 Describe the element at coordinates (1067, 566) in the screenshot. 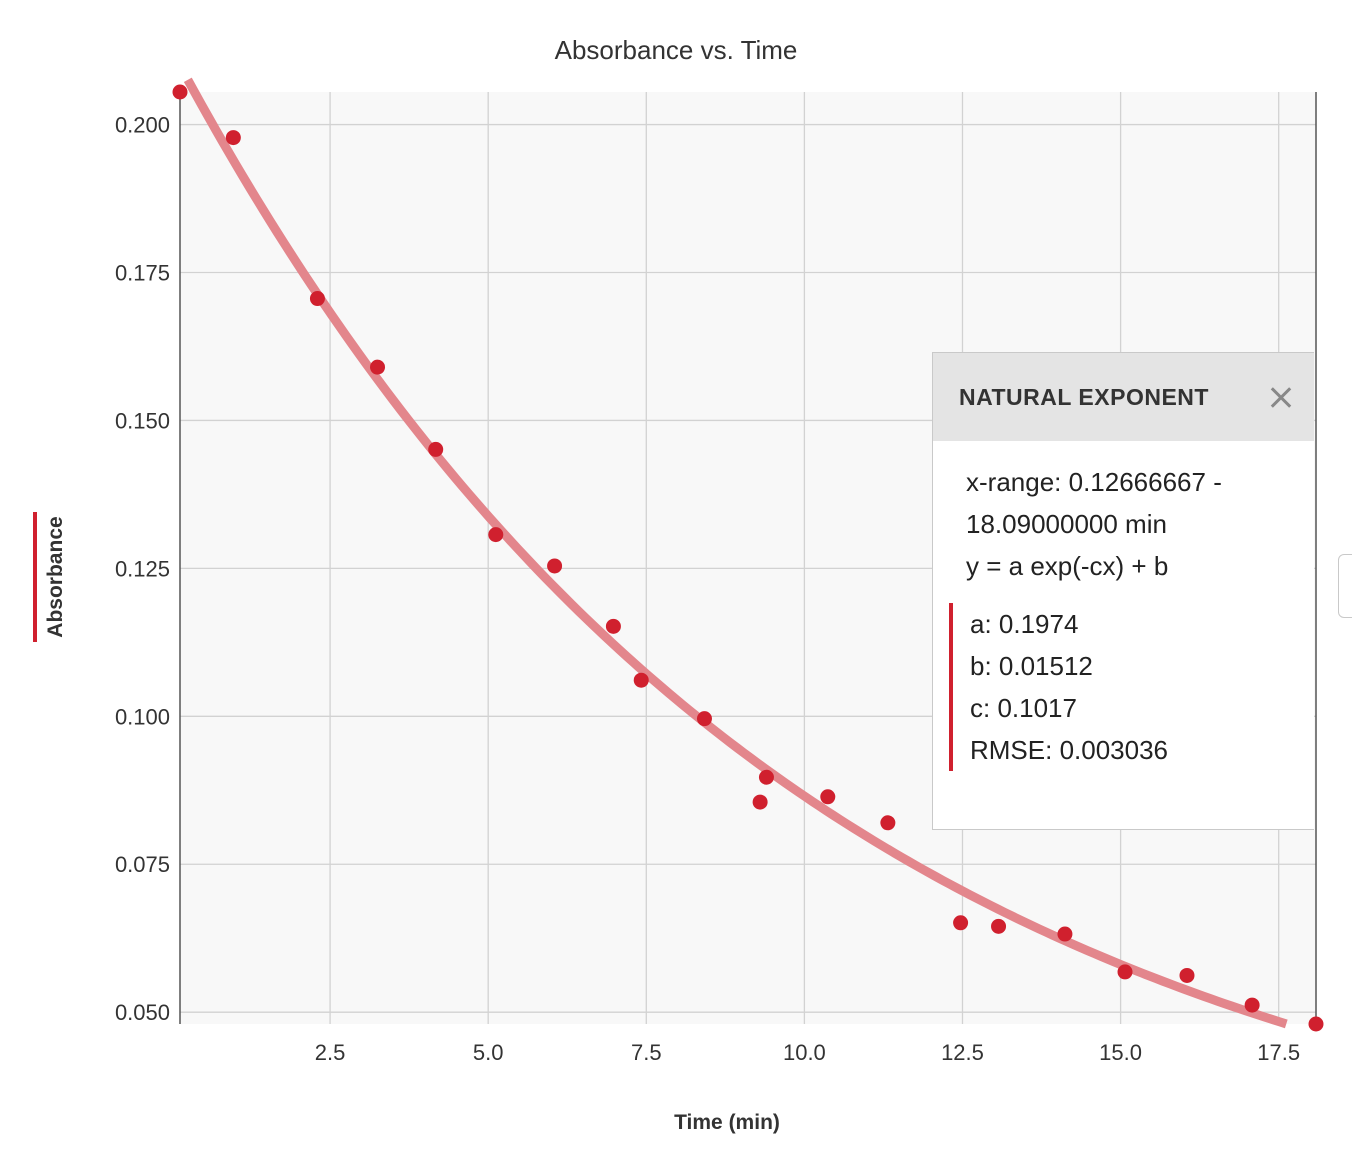

I see `fit-formula: y = a exp(-cx) + b` at that location.